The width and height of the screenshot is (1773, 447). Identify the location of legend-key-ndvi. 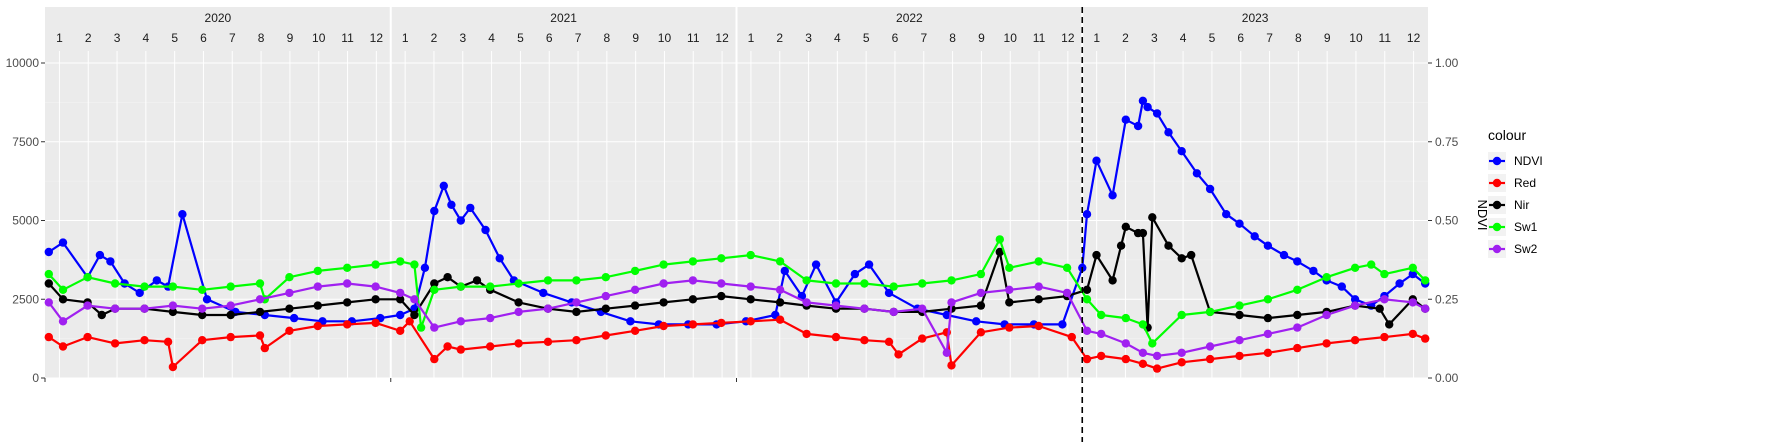
(1497, 161).